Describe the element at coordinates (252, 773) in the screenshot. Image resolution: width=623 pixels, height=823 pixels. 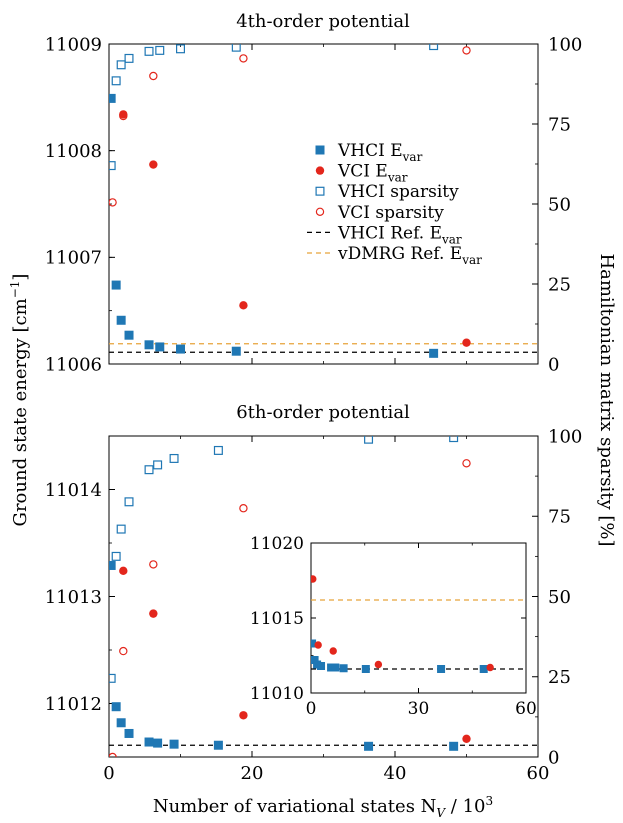
I see `bottom-x-tick-label: 20` at that location.